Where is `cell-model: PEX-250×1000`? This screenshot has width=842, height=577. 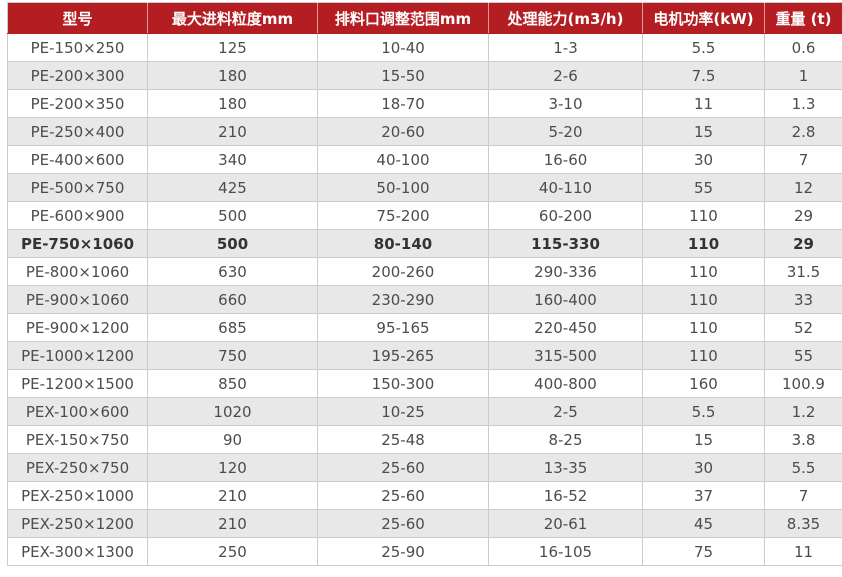
cell-model: PEX-250×1000 is located at coordinates (77, 495).